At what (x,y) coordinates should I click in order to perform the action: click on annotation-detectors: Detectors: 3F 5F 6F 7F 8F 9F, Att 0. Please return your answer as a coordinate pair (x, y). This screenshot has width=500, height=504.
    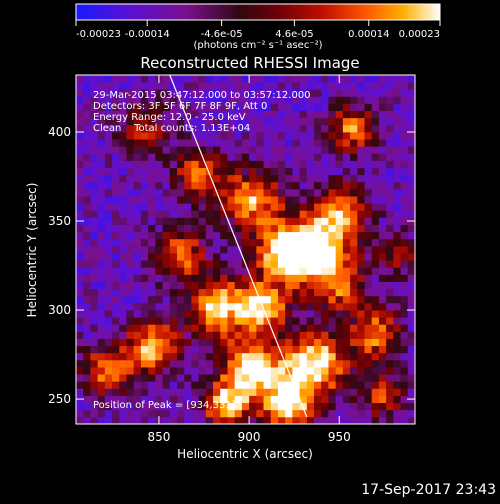
    Looking at the image, I should click on (180, 106).